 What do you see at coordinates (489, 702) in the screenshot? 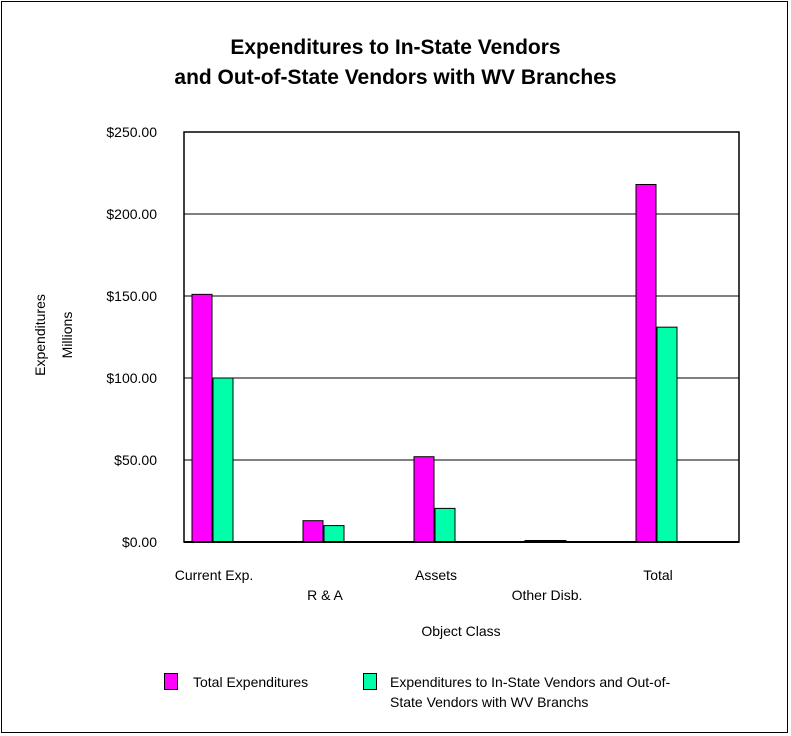
I see `legend-label-instate-line2: State Vendors with WV Branchs` at bounding box center [489, 702].